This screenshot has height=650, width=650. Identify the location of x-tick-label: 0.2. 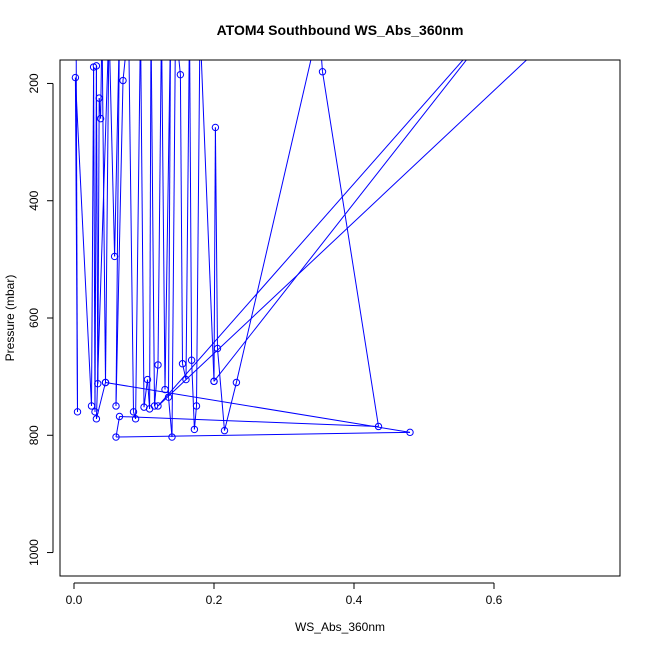
(214, 600).